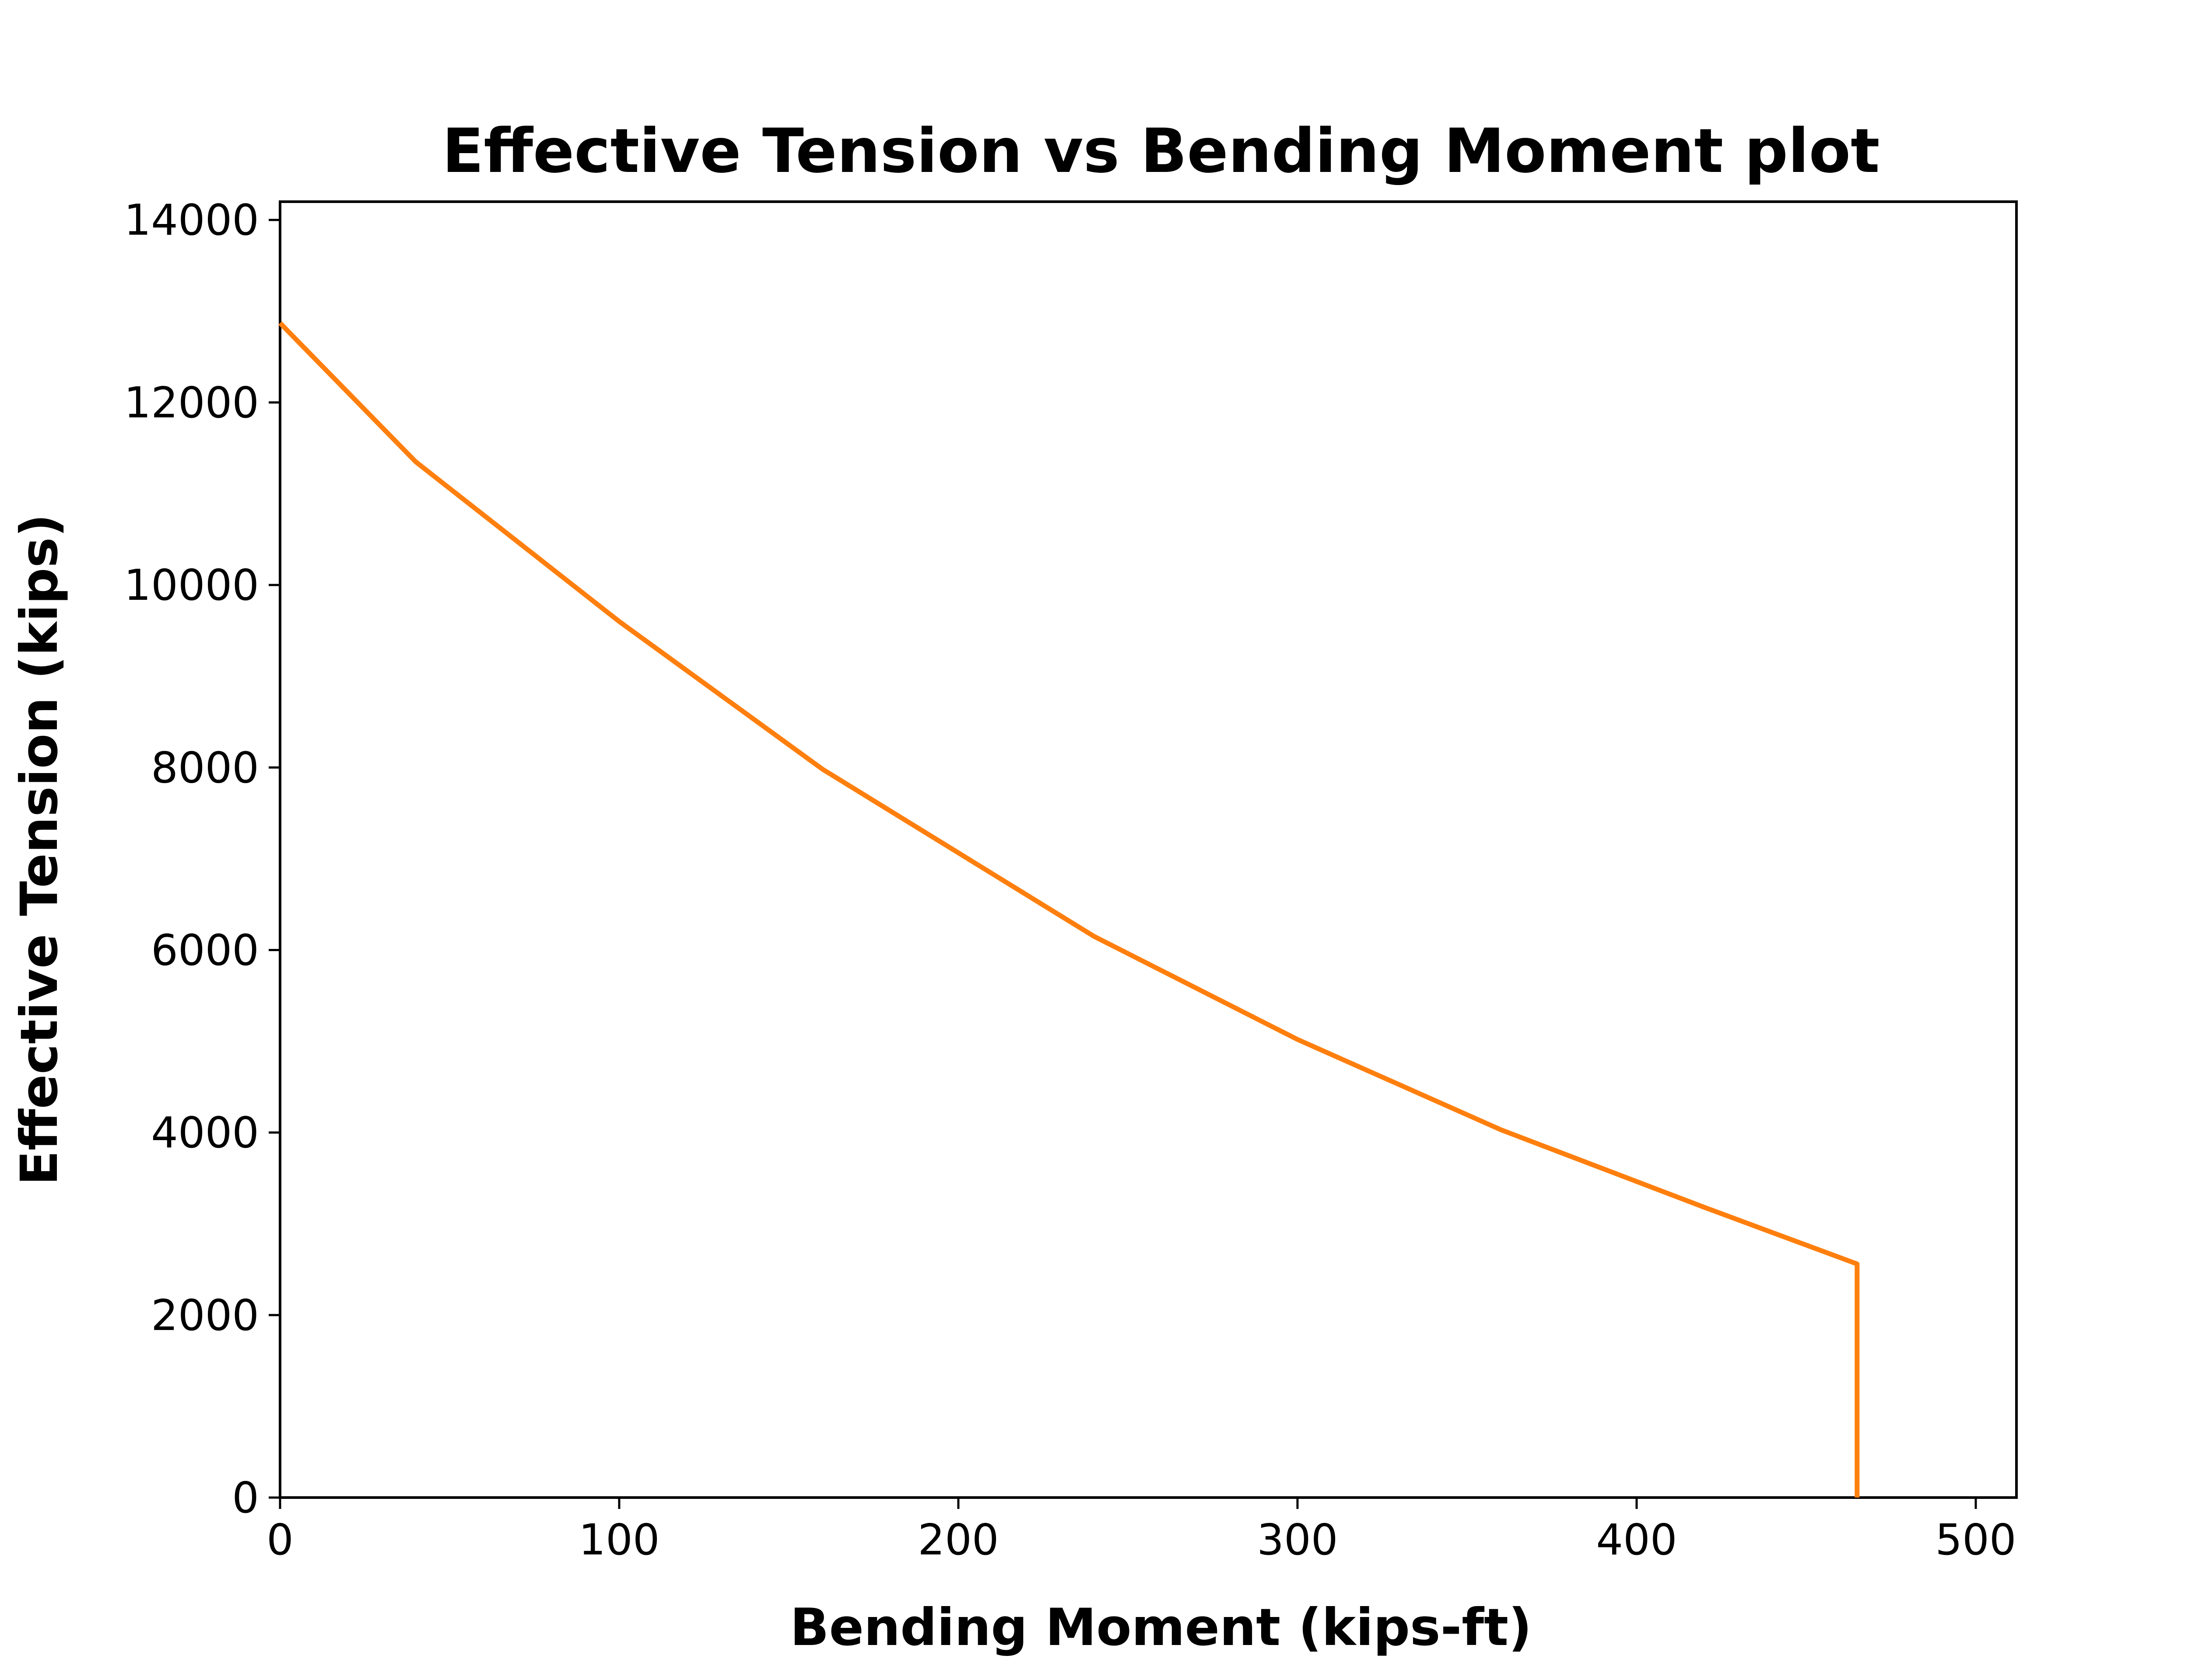 The height and width of the screenshot is (1680, 2188). Describe the element at coordinates (202, 859) in the screenshot. I see `y-axis: 0 2000 4000 6000 8000 10000 12000 14000` at that location.